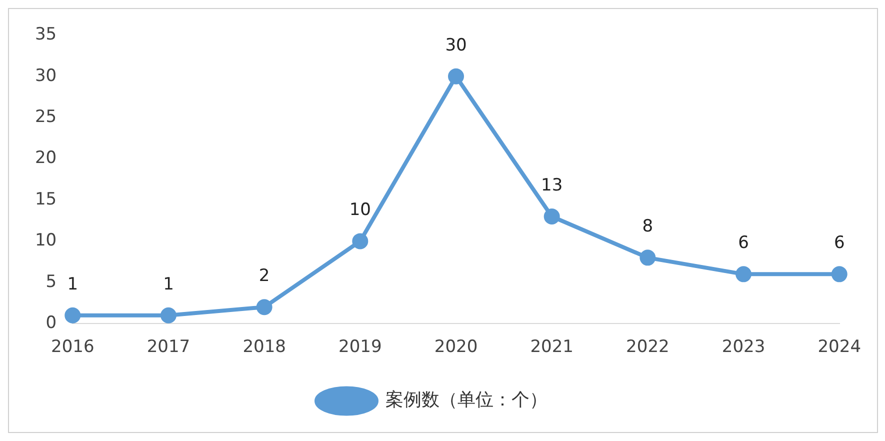 This screenshot has height=441, width=885. Describe the element at coordinates (839, 347) in the screenshot. I see `x-tick-label: 2024` at that location.